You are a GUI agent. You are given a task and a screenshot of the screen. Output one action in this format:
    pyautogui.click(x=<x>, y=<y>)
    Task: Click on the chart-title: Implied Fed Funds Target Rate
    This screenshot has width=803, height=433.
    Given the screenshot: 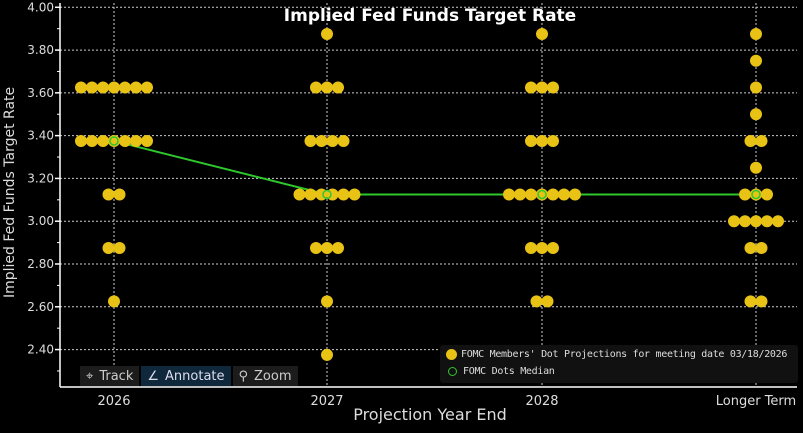 What is the action you would take?
    pyautogui.click(x=430, y=16)
    